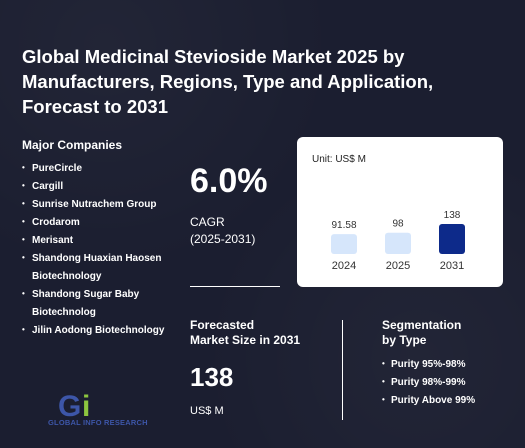  What do you see at coordinates (102, 240) in the screenshot?
I see `company-item: Merisant` at bounding box center [102, 240].